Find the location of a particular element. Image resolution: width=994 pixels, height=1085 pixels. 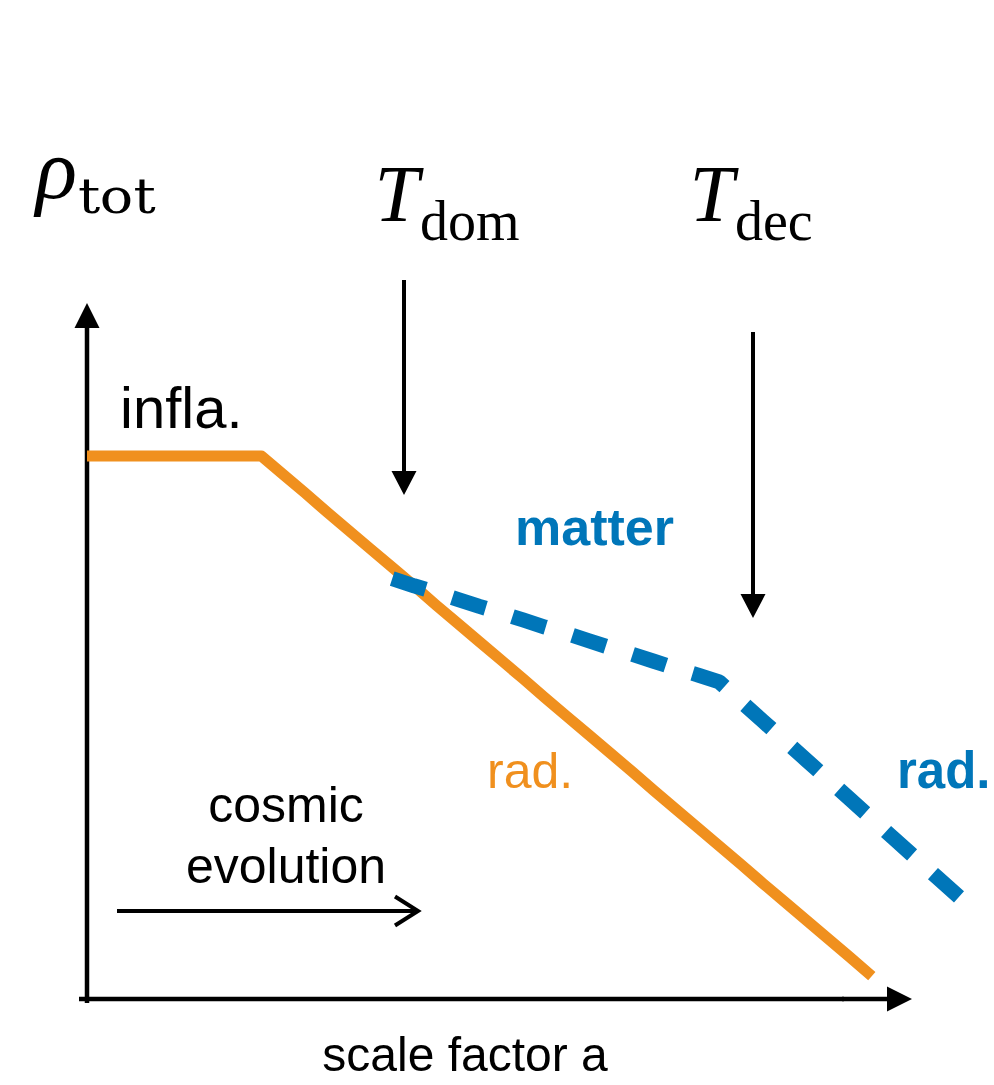

series-label: rad. is located at coordinates (530, 771).